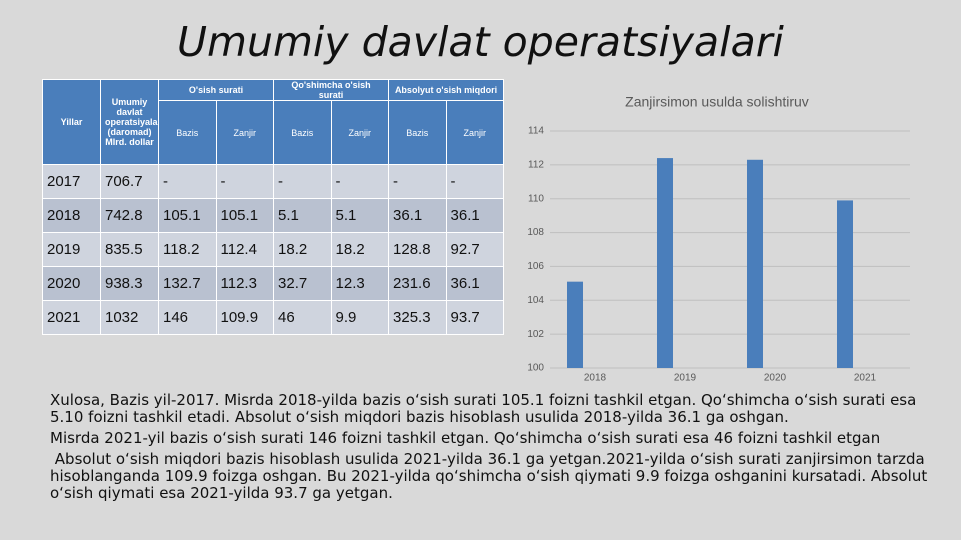  I want to click on table-cell: 9.9, so click(360, 317).